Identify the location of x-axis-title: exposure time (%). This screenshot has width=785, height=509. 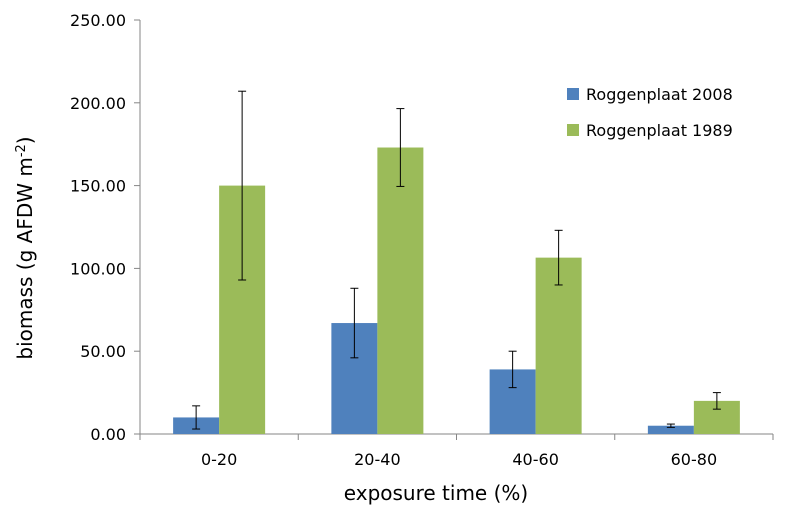
(436, 493).